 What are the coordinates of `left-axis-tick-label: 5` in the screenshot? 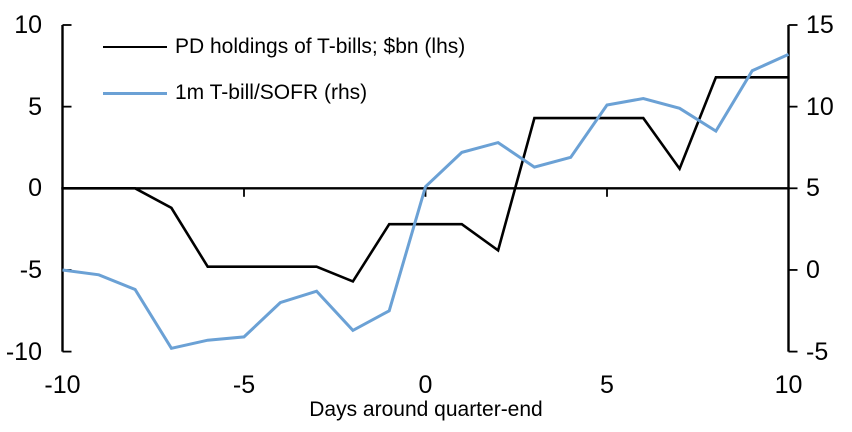 It's located at (35, 106).